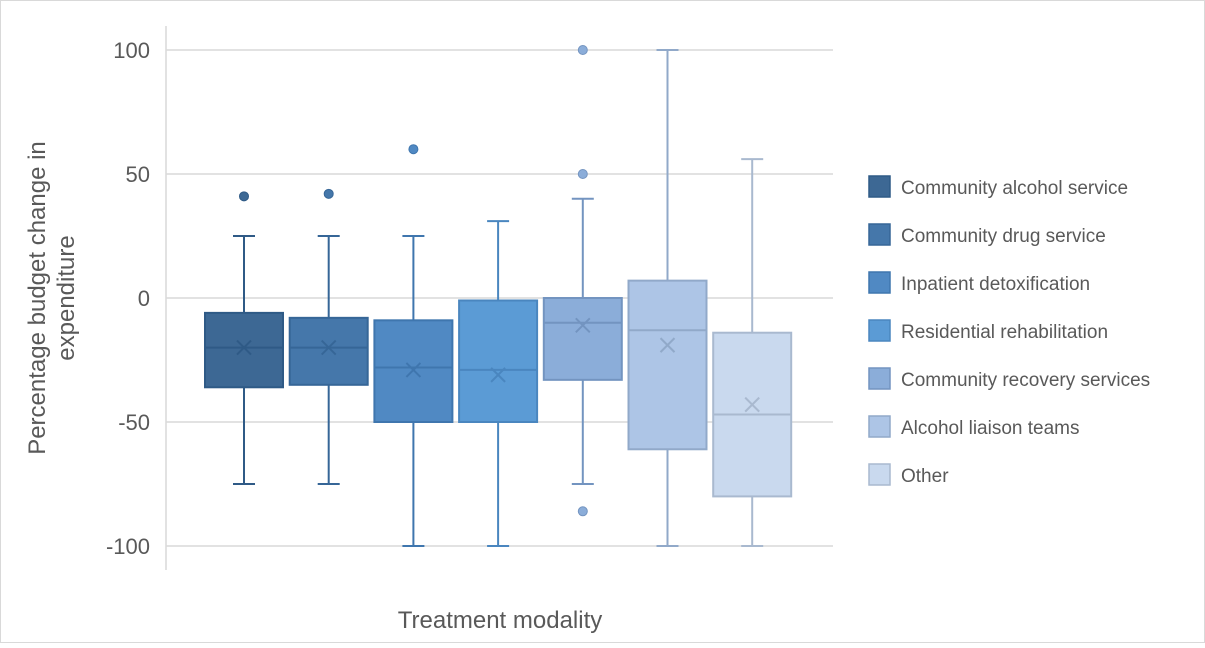  What do you see at coordinates (925, 476) in the screenshot?
I see `legend-label: Other` at bounding box center [925, 476].